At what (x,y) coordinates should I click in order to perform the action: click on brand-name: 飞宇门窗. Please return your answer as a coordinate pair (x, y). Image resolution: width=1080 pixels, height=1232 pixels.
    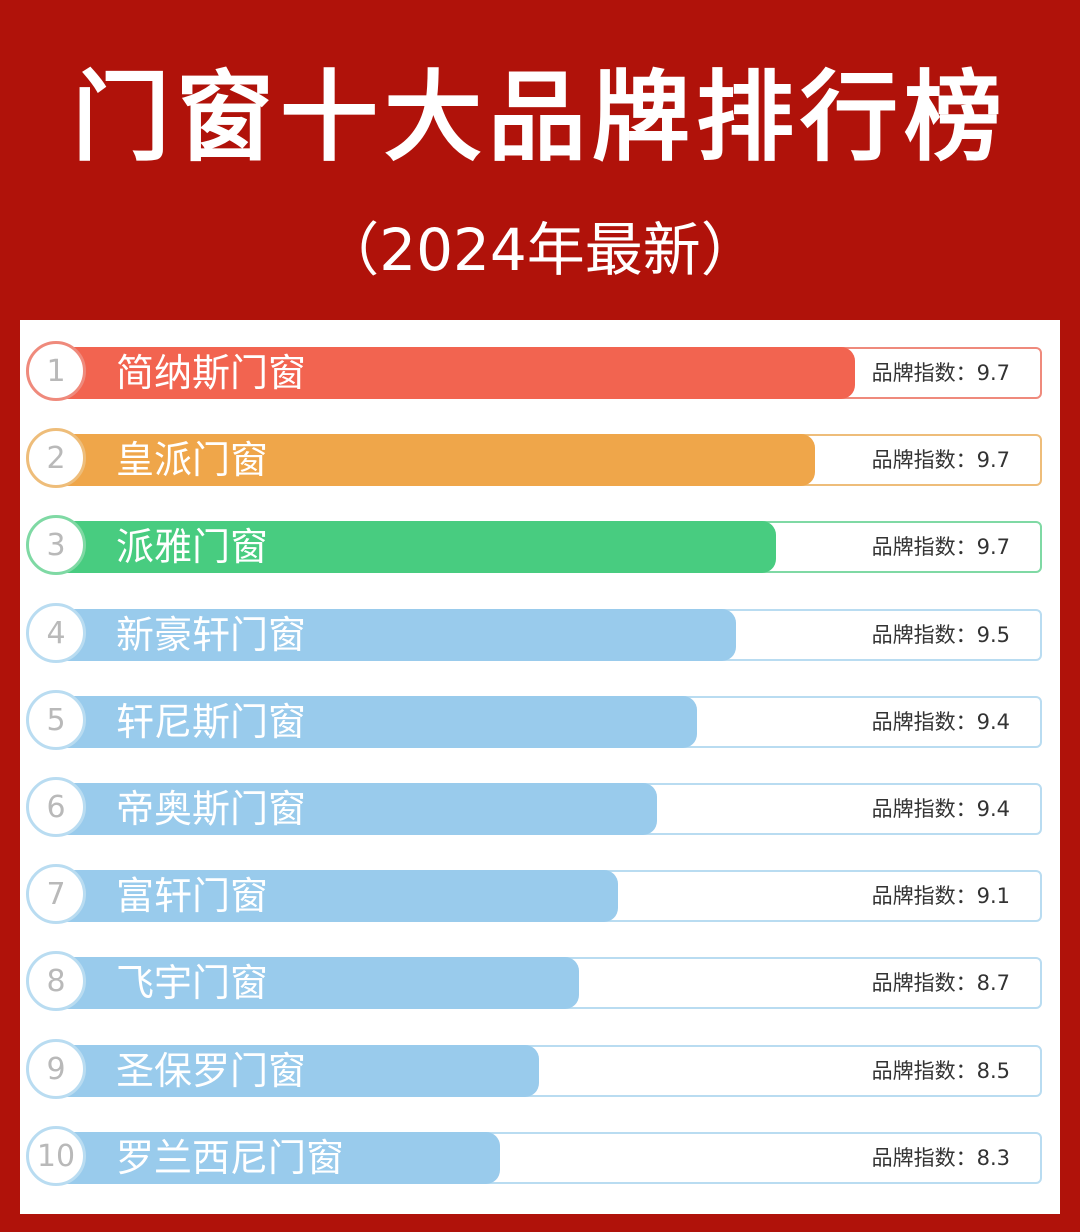
    Looking at the image, I should click on (192, 983).